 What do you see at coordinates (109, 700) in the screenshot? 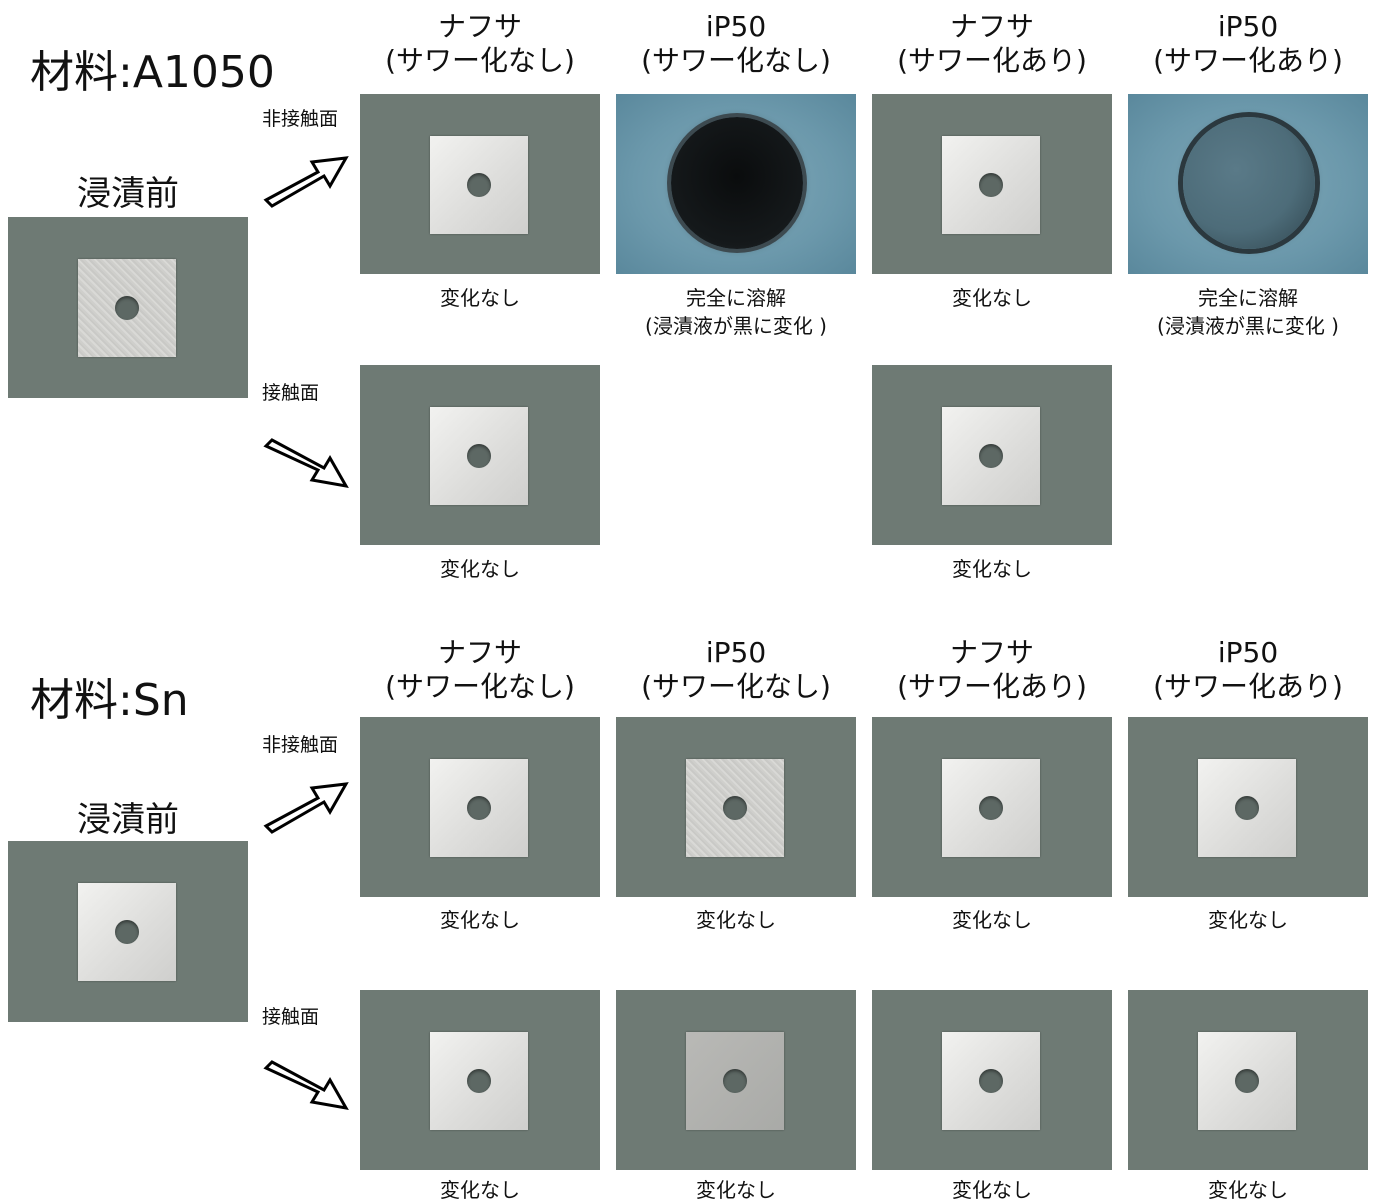
I see `section-title-sn: 材料:Sn` at bounding box center [109, 700].